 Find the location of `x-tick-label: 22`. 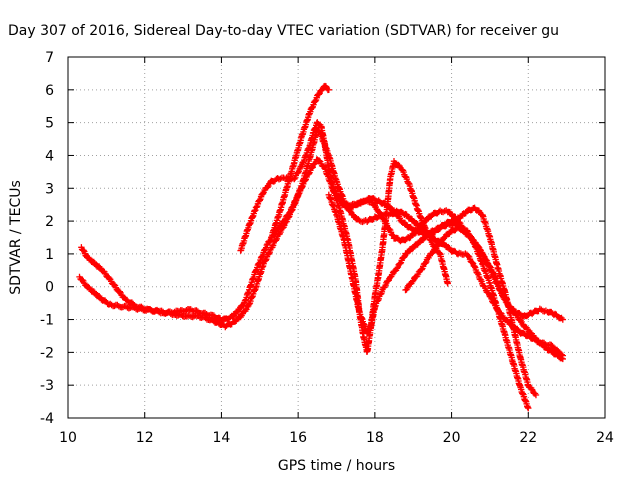

x-tick-label: 22 is located at coordinates (528, 438).